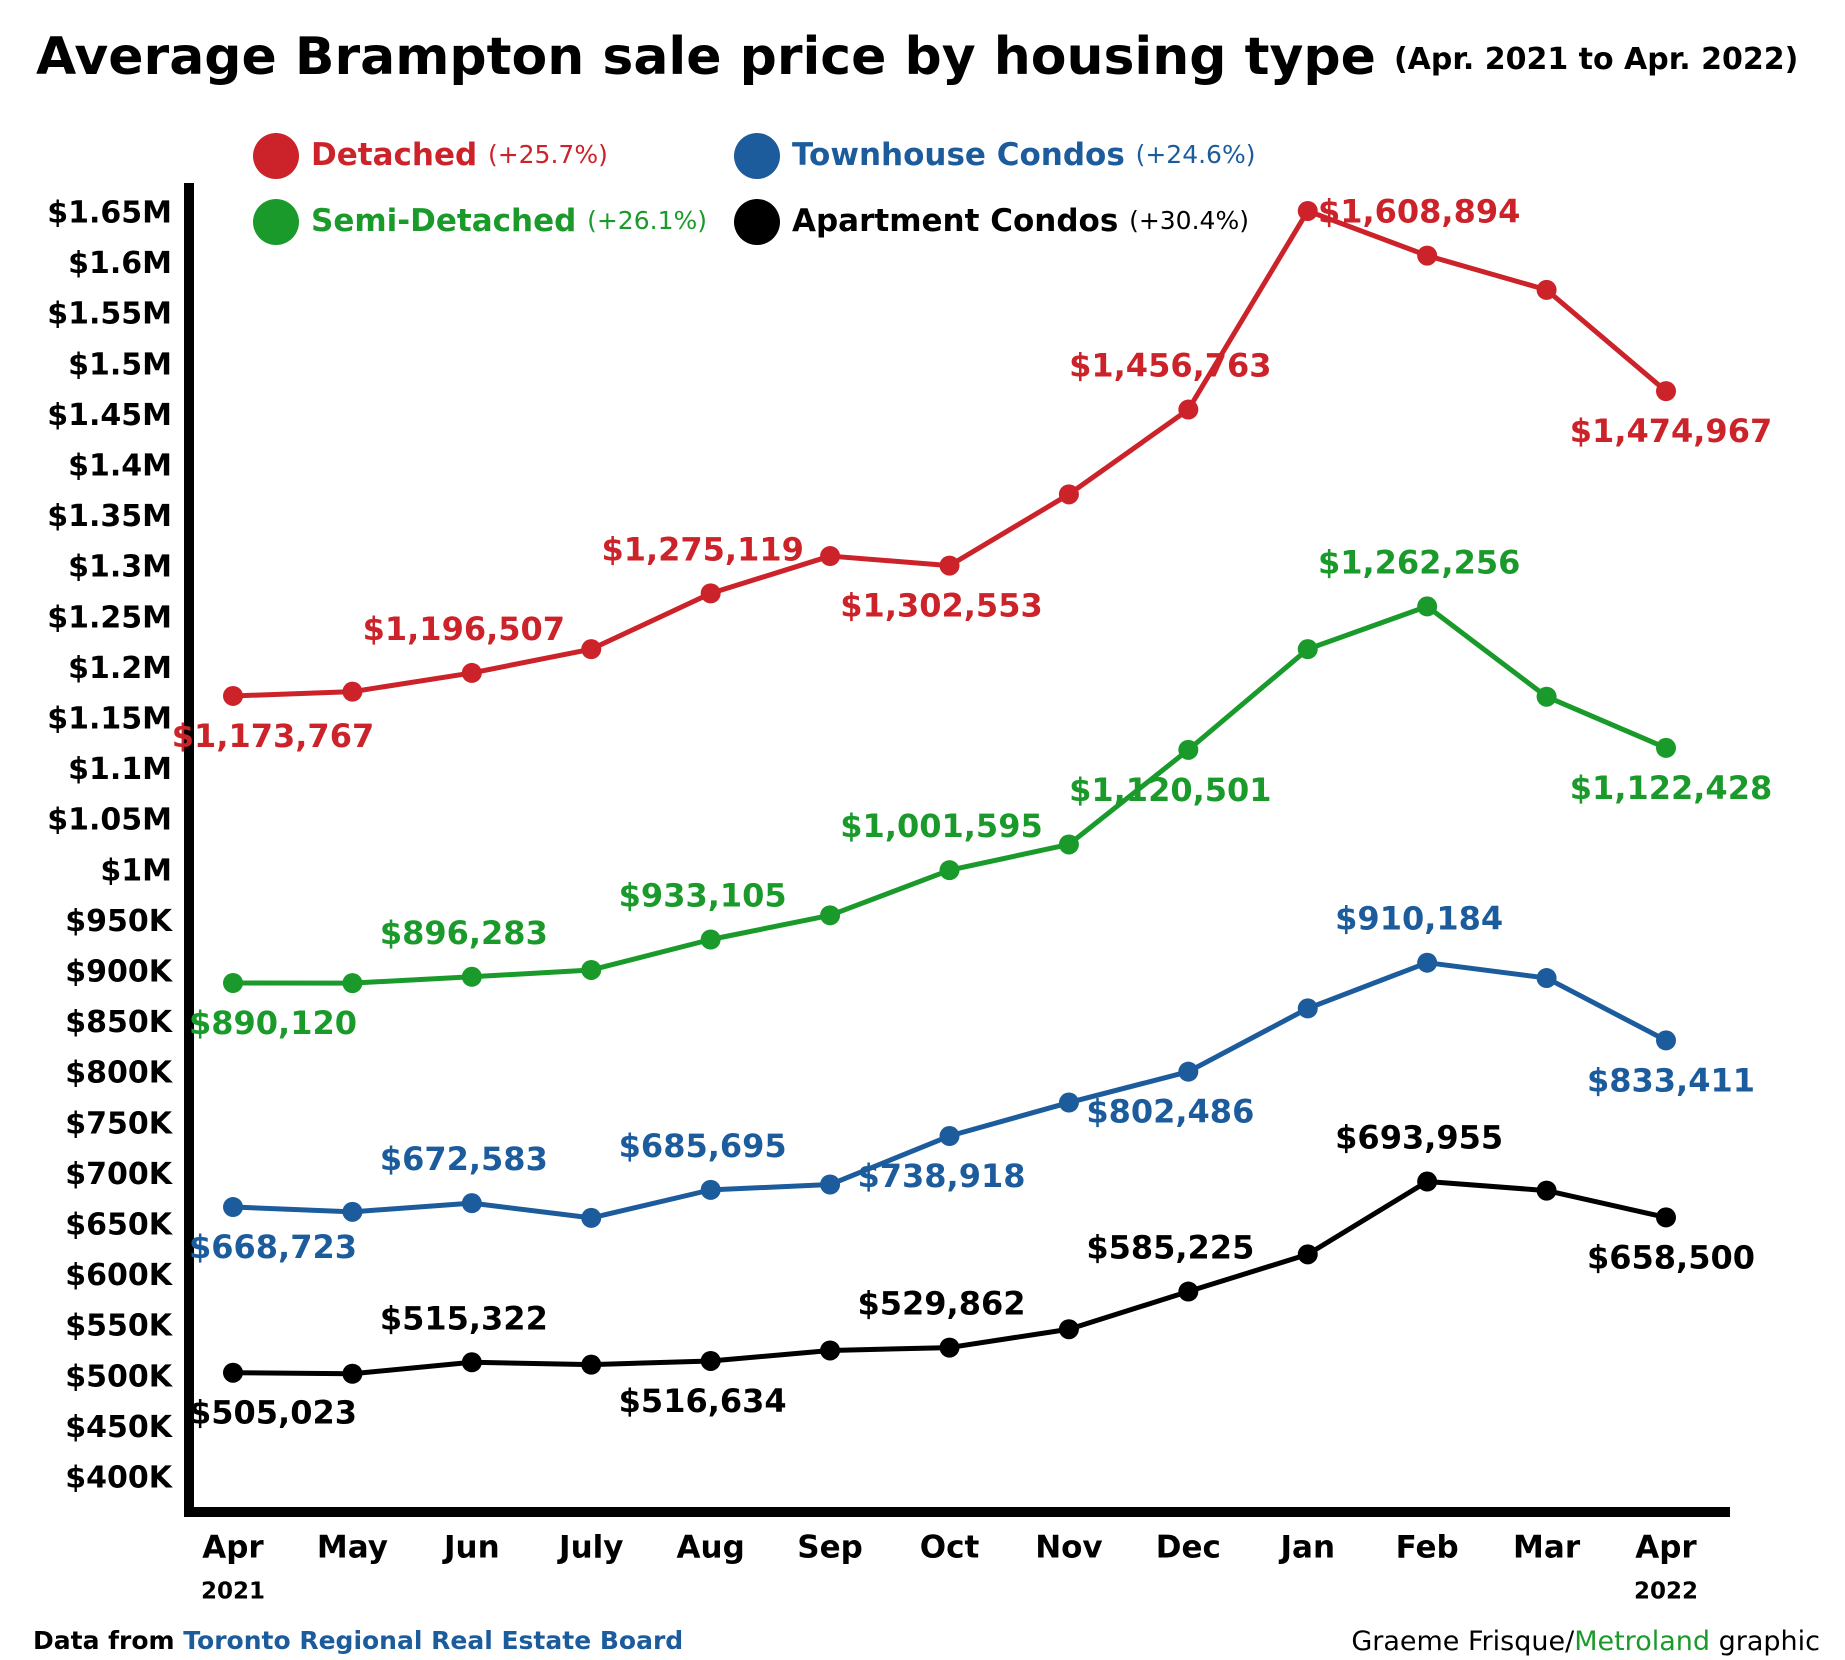  What do you see at coordinates (120, 567) in the screenshot?
I see `y-tick-label: $1.3M` at bounding box center [120, 567].